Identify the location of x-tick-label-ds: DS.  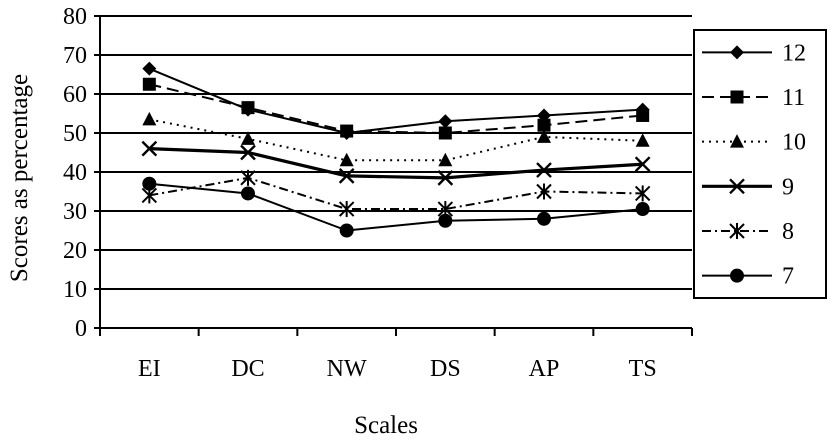
(445, 369).